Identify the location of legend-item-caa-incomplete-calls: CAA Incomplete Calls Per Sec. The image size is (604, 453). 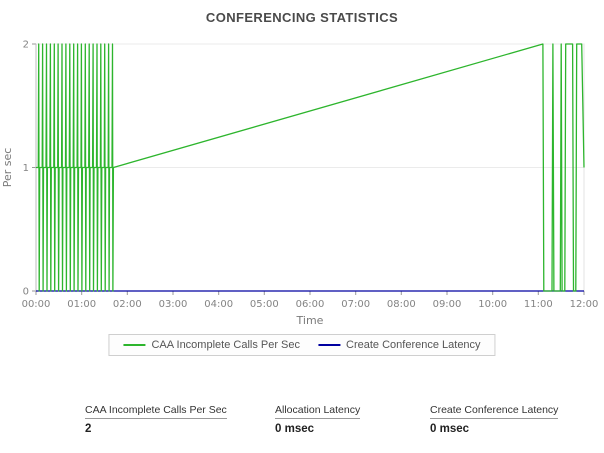
(211, 345).